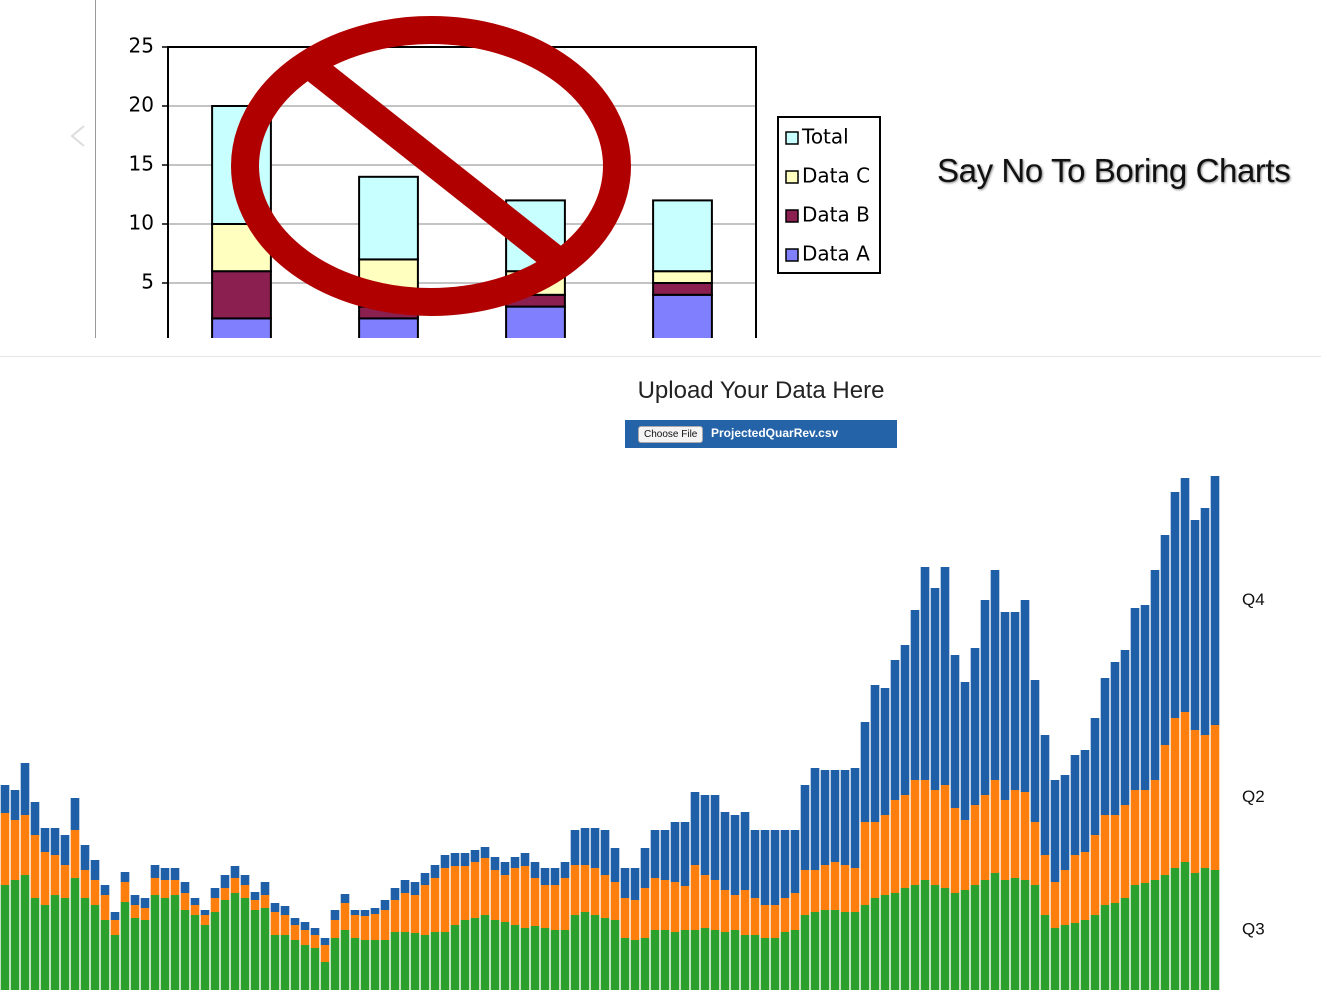 The height and width of the screenshot is (990, 1321). What do you see at coordinates (660, 356) in the screenshot?
I see `separator` at bounding box center [660, 356].